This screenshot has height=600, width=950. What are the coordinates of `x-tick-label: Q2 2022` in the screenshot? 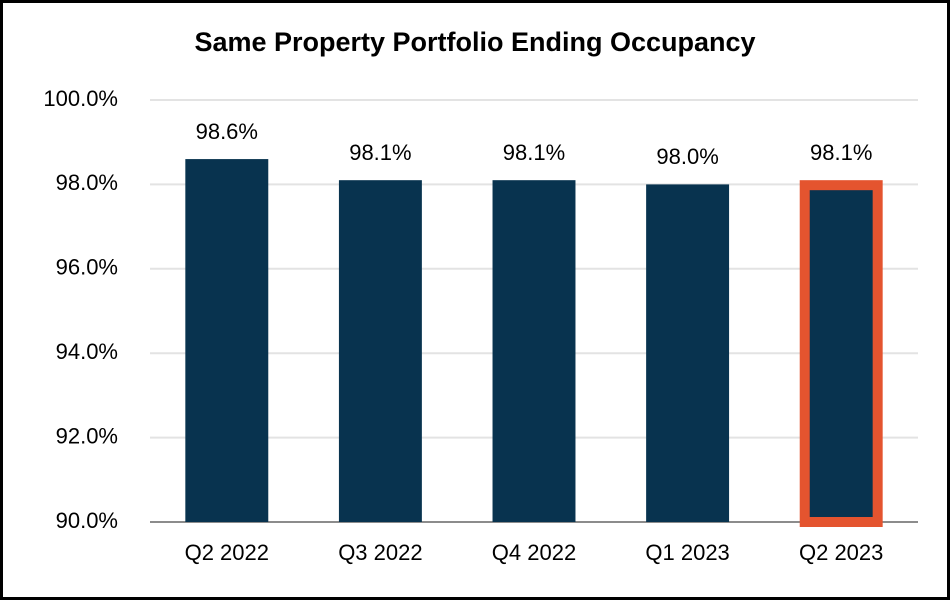 It's located at (227, 552).